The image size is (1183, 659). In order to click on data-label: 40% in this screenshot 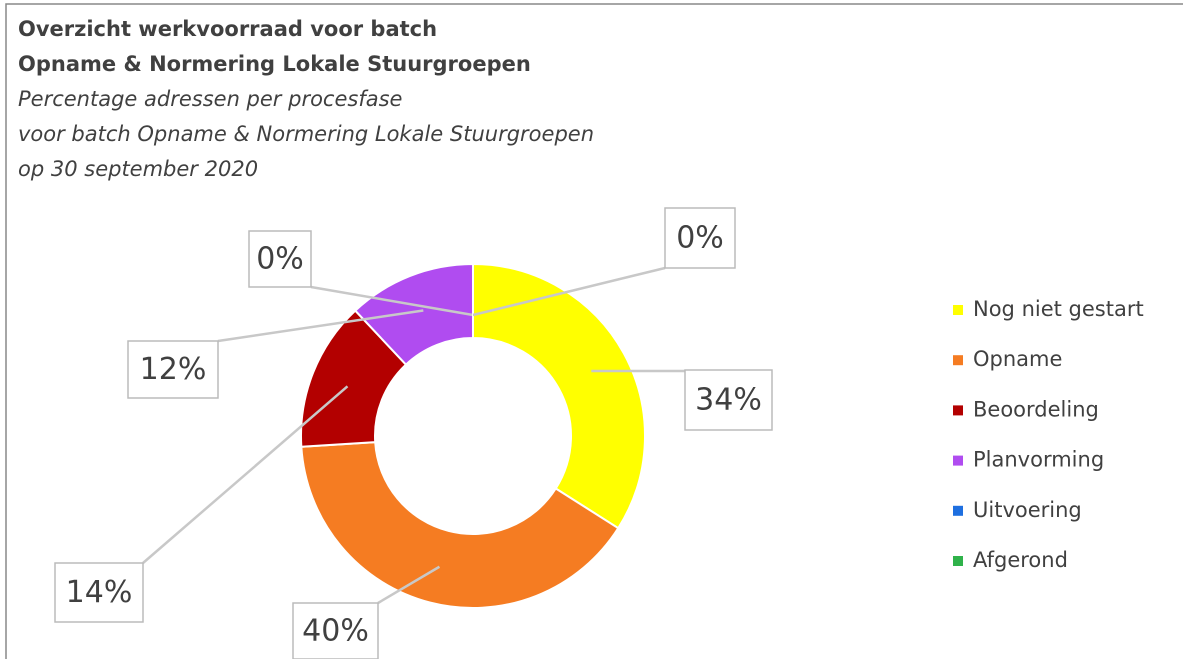, I will do `click(335, 631)`.